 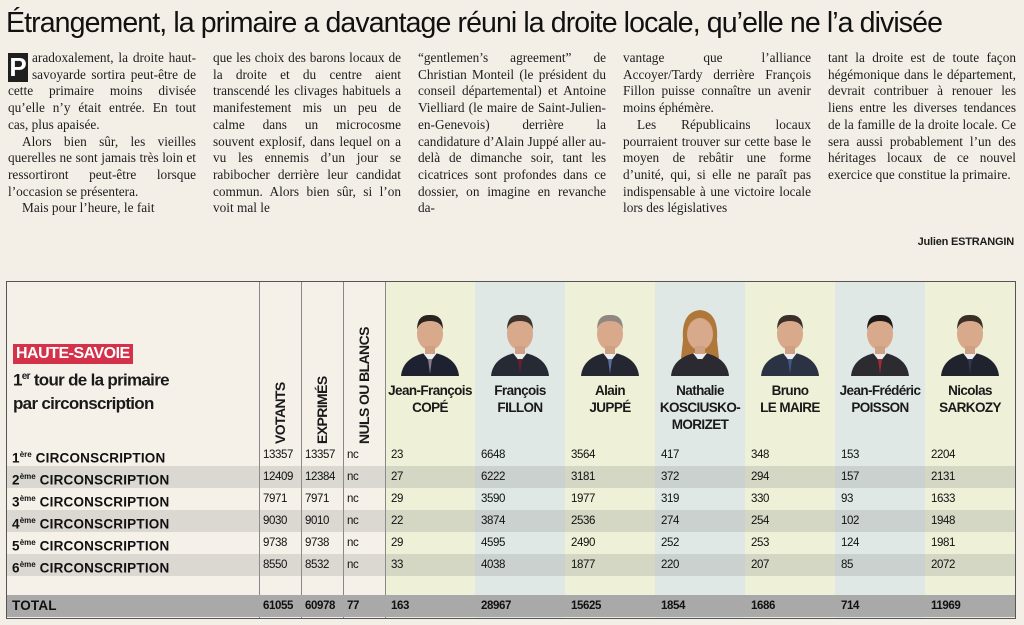 I want to click on exprimes-cell: 12384, so click(x=320, y=477).